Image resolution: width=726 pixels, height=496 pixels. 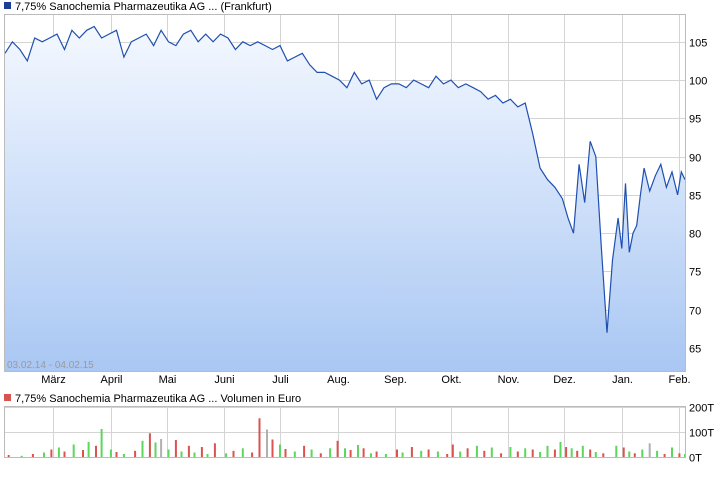 What do you see at coordinates (698, 197) in the screenshot?
I see `price-y-axis: 65 70 75 80 85 90 95 100 105` at bounding box center [698, 197].